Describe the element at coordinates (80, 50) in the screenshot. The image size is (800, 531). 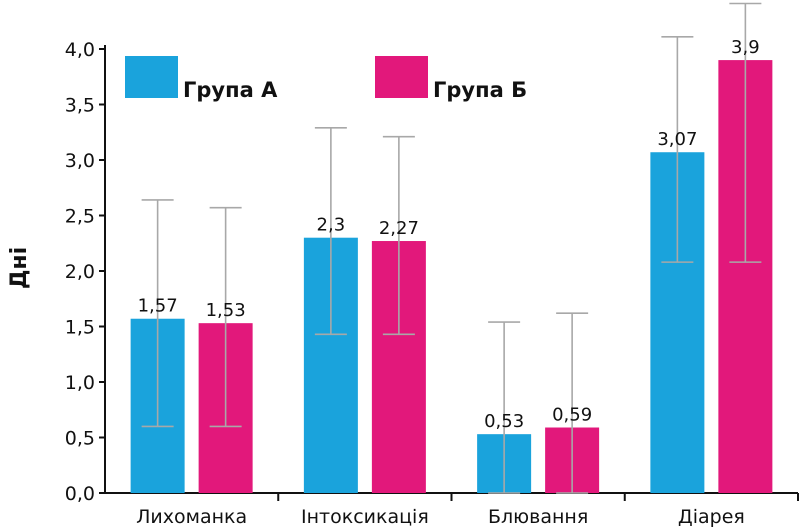
I see `y-tick-label: 4,0` at that location.